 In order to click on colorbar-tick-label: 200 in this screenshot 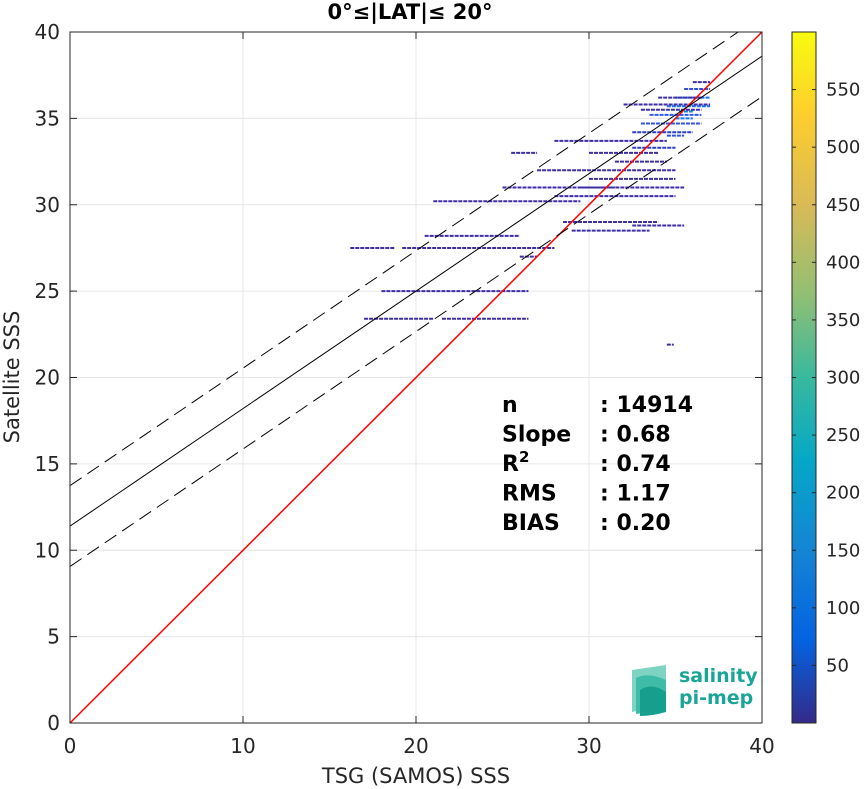, I will do `click(843, 493)`.